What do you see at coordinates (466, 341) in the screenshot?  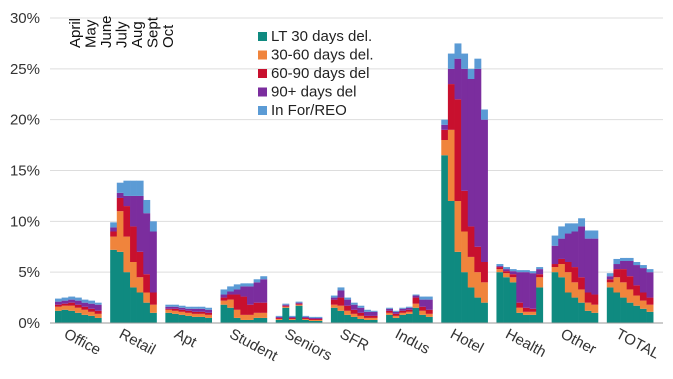 I see `x-category-label-hotel: Hotel` at bounding box center [466, 341].